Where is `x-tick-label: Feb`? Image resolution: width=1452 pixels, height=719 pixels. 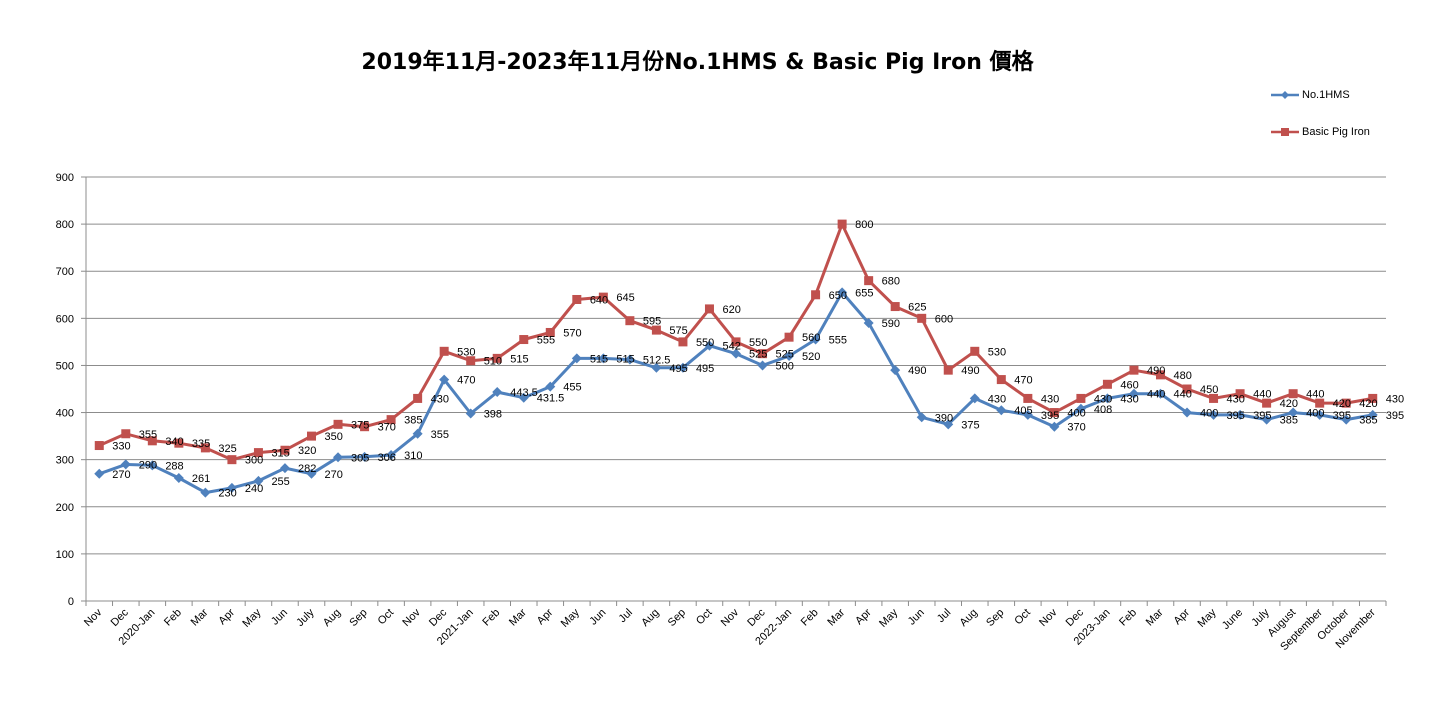 x-tick-label: Feb is located at coordinates (491, 618).